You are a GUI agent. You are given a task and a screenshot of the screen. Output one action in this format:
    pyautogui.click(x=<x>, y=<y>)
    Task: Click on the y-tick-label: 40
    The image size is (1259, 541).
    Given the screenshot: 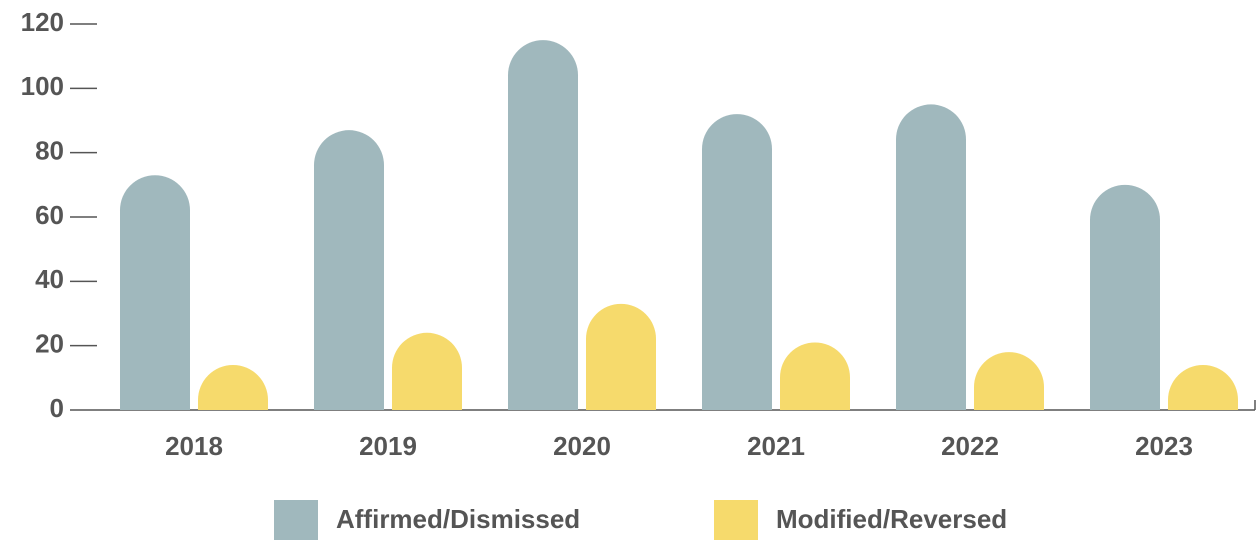 What is the action you would take?
    pyautogui.click(x=49, y=279)
    